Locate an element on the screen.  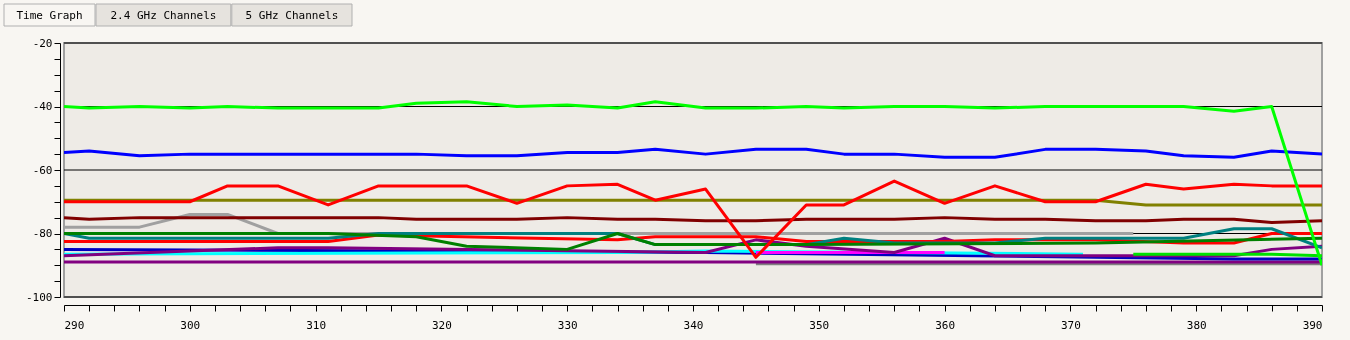
y-tick-label: -60 is located at coordinates (42, 170).